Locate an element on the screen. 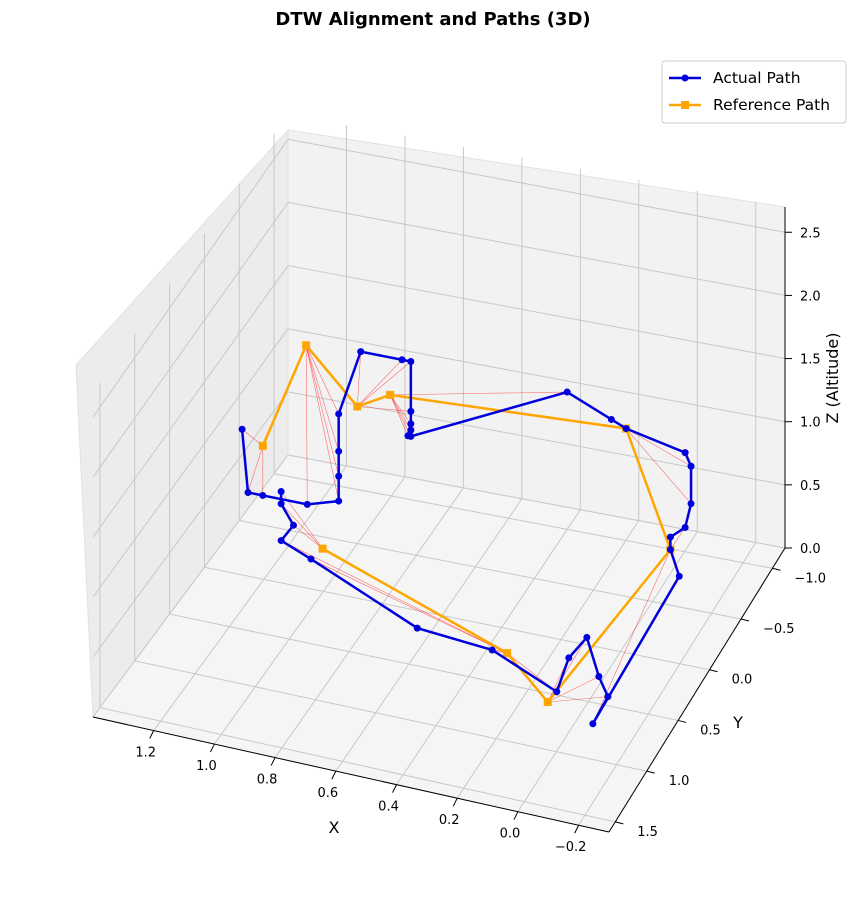  legend: Actual Path Reference Path is located at coordinates (754, 92).